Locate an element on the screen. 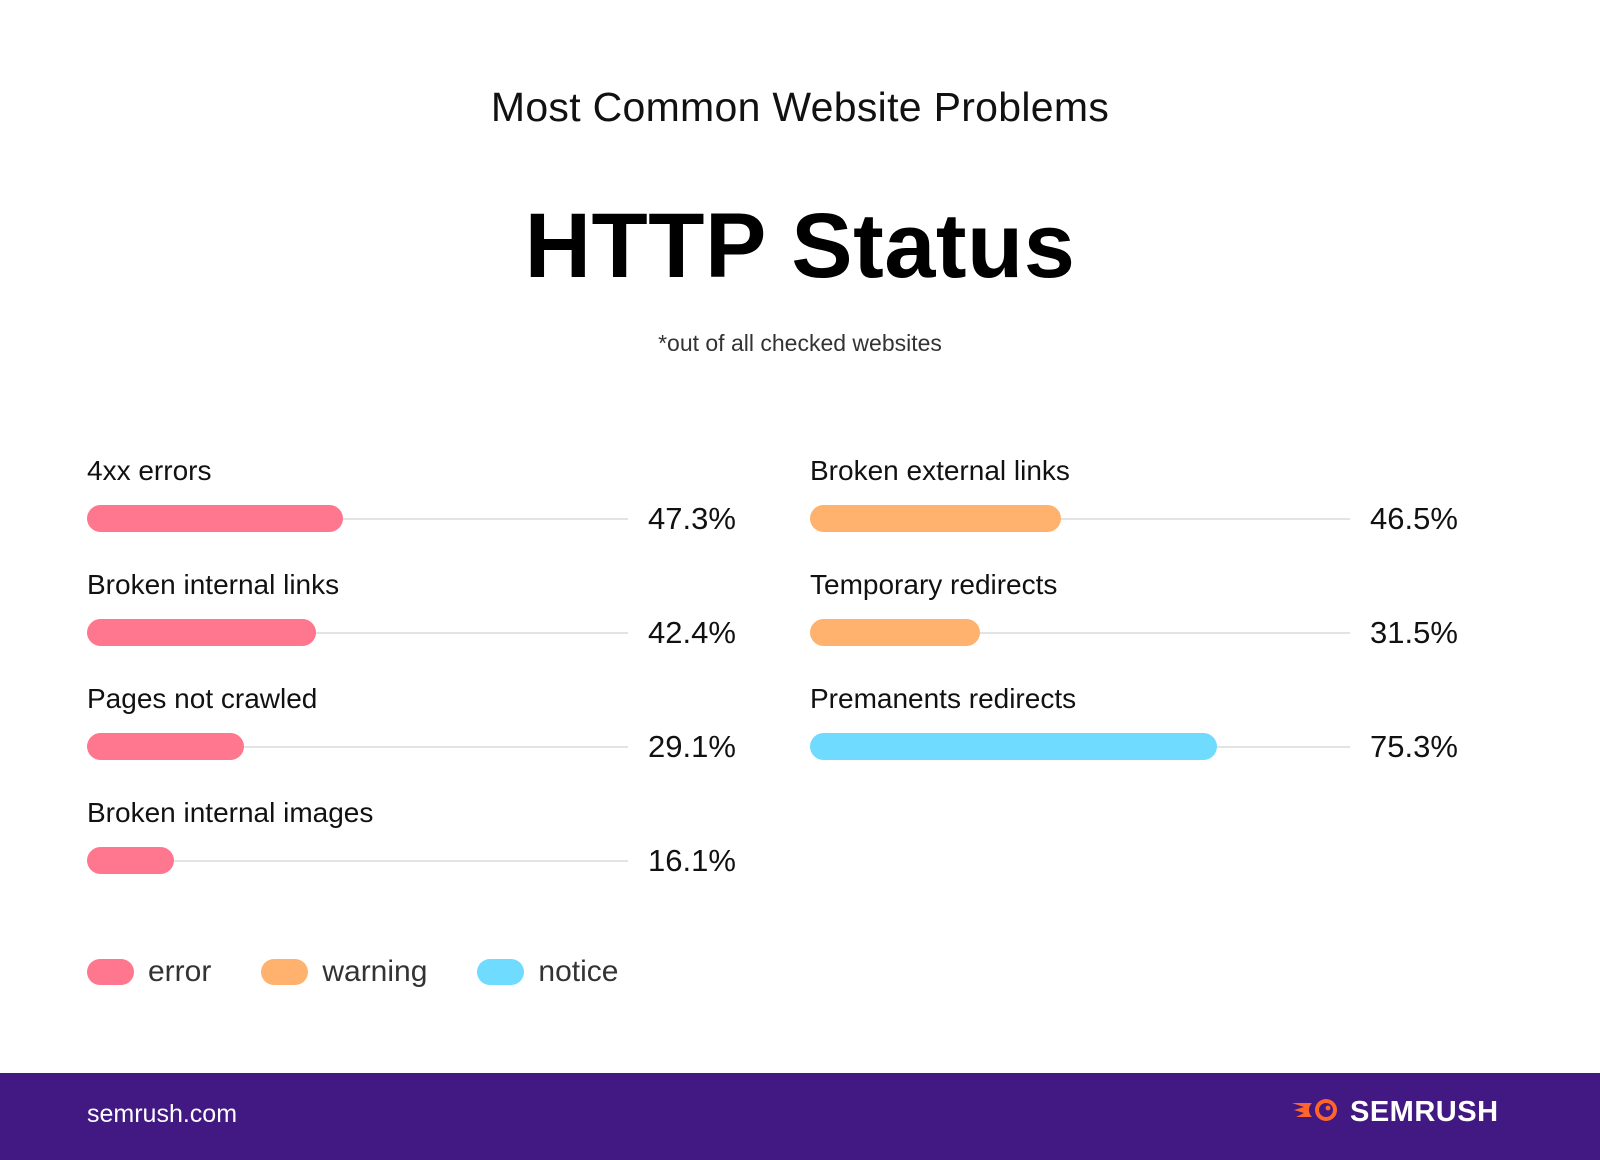 This screenshot has height=1160, width=1600. bar-value: 46.5% is located at coordinates (1414, 518).